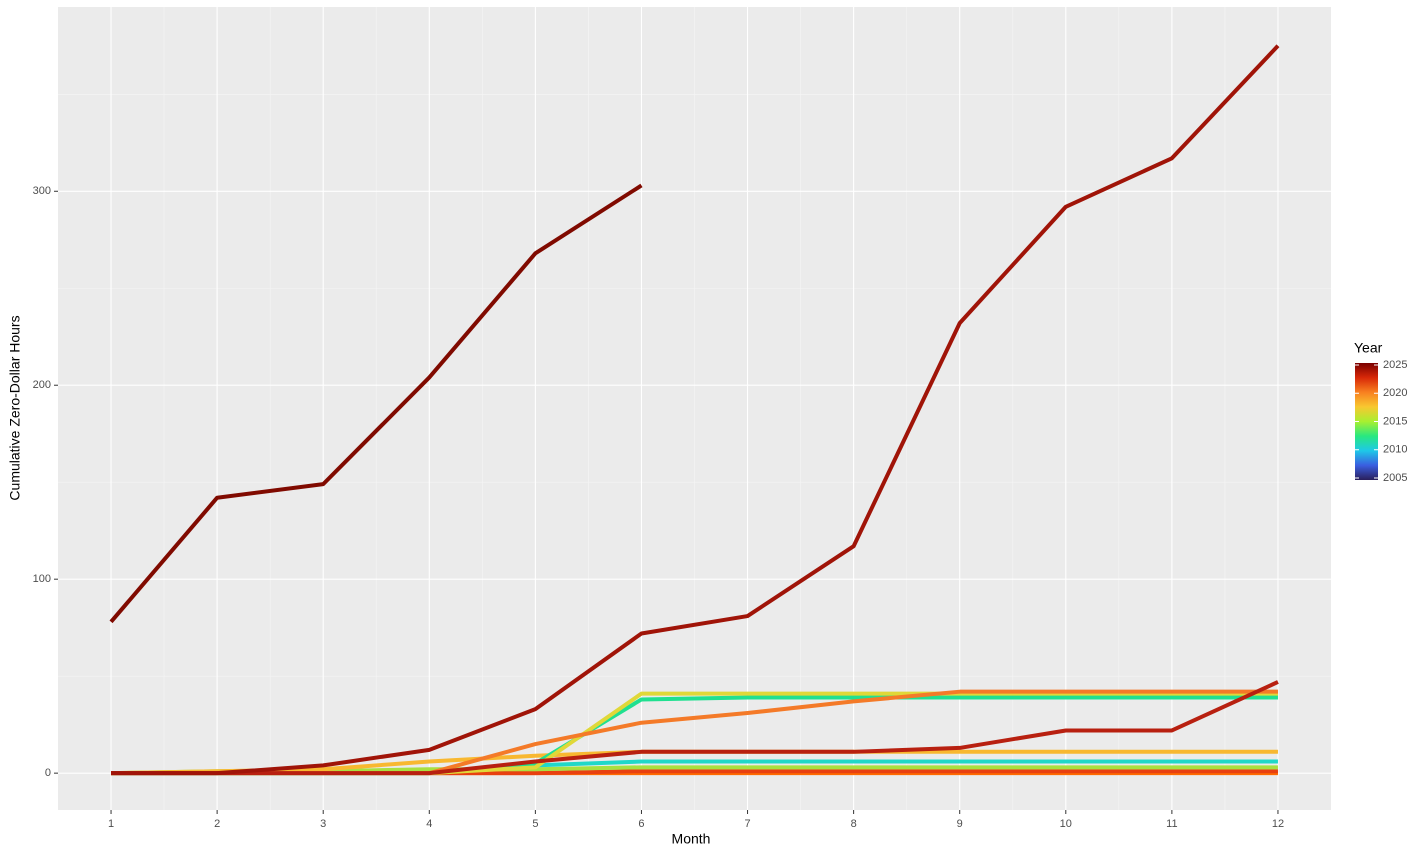  What do you see at coordinates (535, 824) in the screenshot?
I see `x-tick-label: 5` at bounding box center [535, 824].